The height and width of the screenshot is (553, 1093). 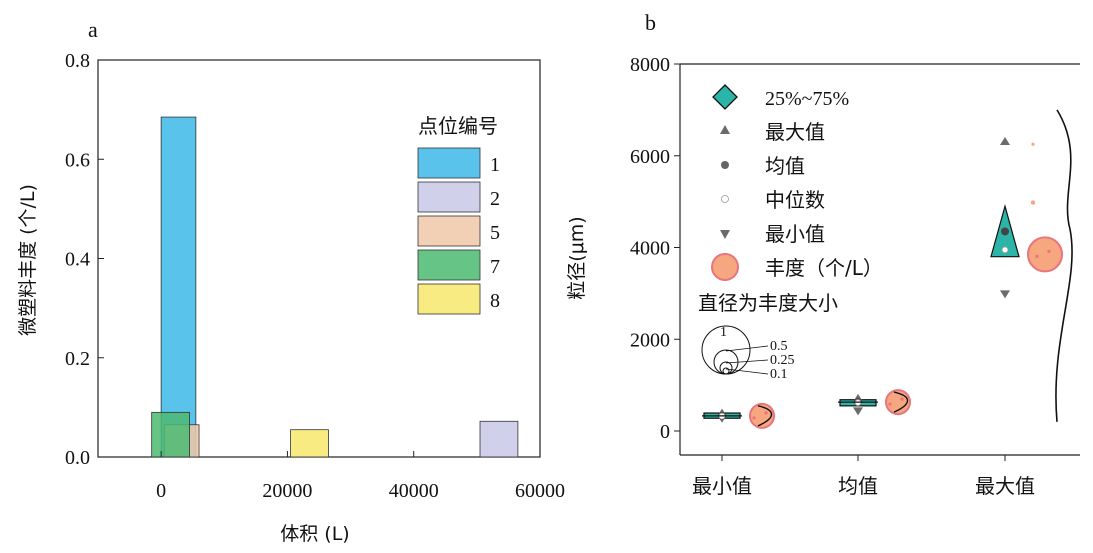 What do you see at coordinates (779, 374) in the screenshot?
I see `size-legend-label: 0.1` at bounding box center [779, 374].